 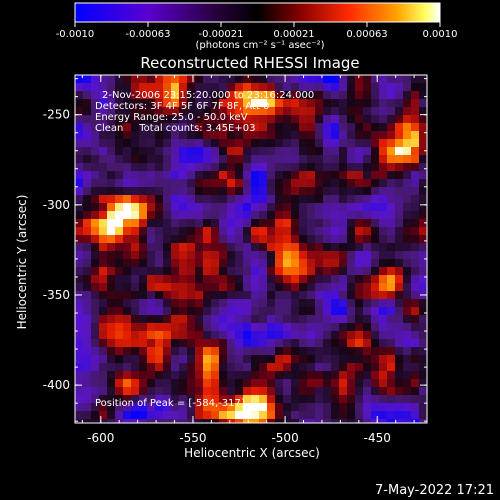 I want to click on y-tick-label: -250, so click(x=56, y=115).